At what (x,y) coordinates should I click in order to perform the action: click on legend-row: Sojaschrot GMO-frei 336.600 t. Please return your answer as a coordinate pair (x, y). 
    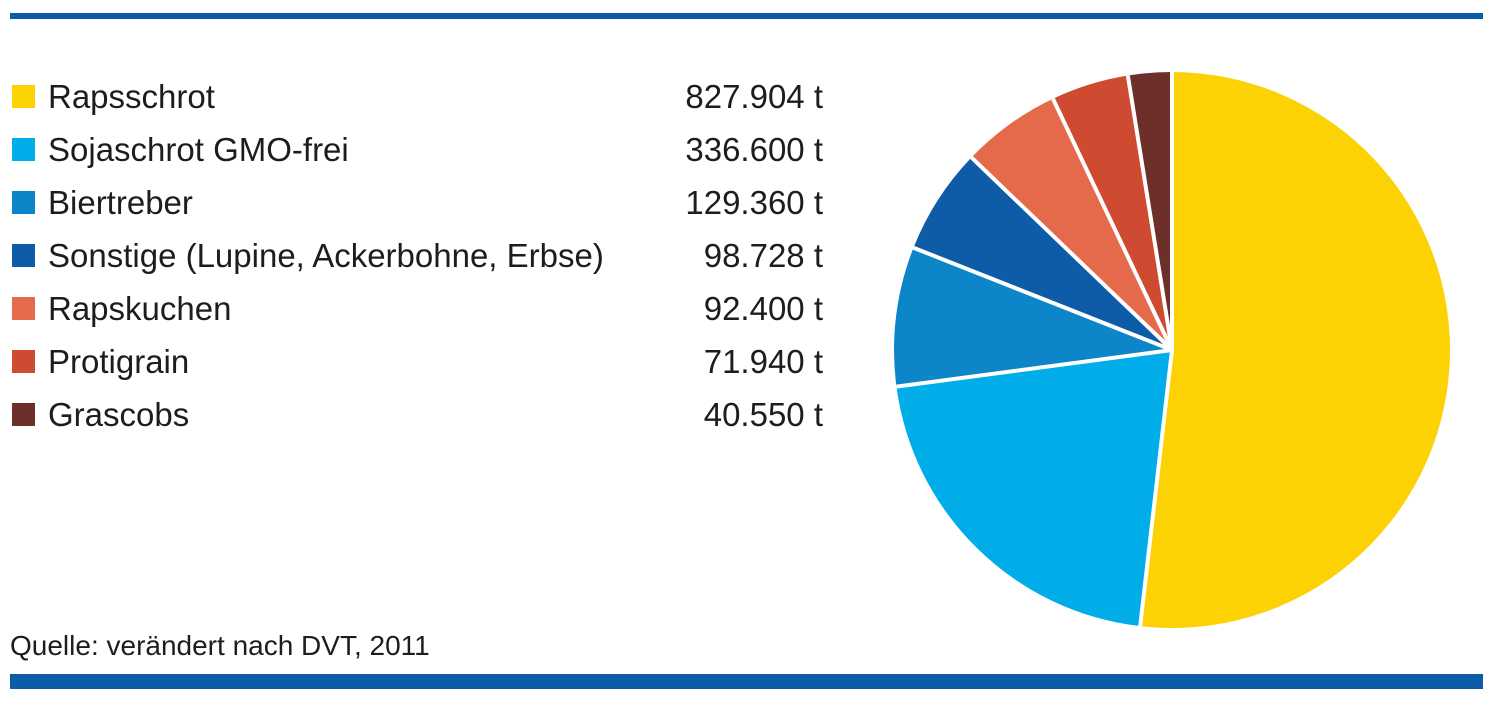
    Looking at the image, I should click on (417, 149).